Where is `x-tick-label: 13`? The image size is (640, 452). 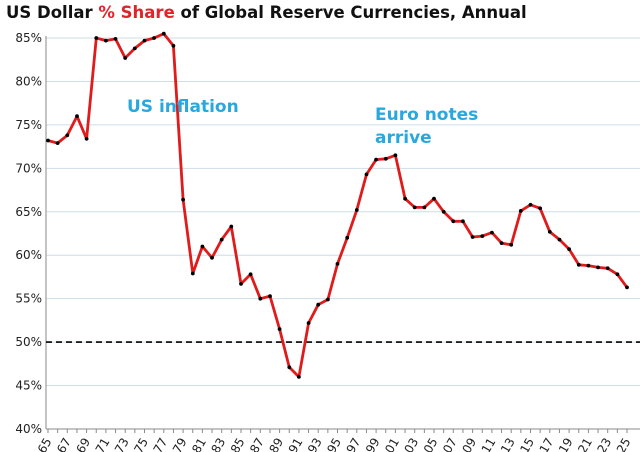
x-tick-label: 13 is located at coordinates (508, 444).